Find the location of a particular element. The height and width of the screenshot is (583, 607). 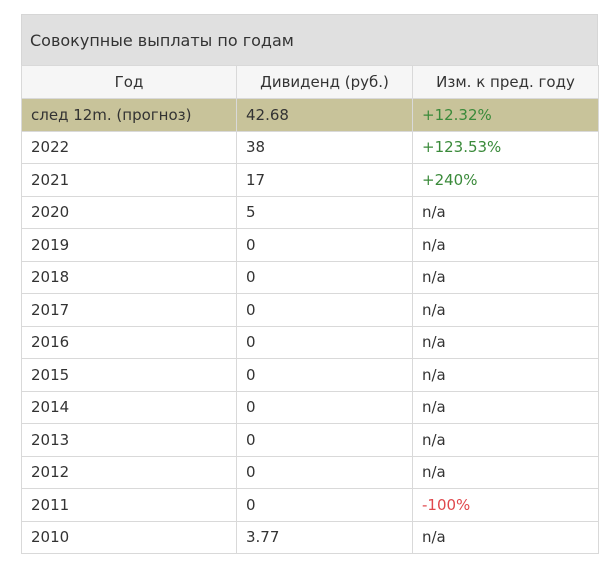

cell-change: +123.53% is located at coordinates (505, 147).